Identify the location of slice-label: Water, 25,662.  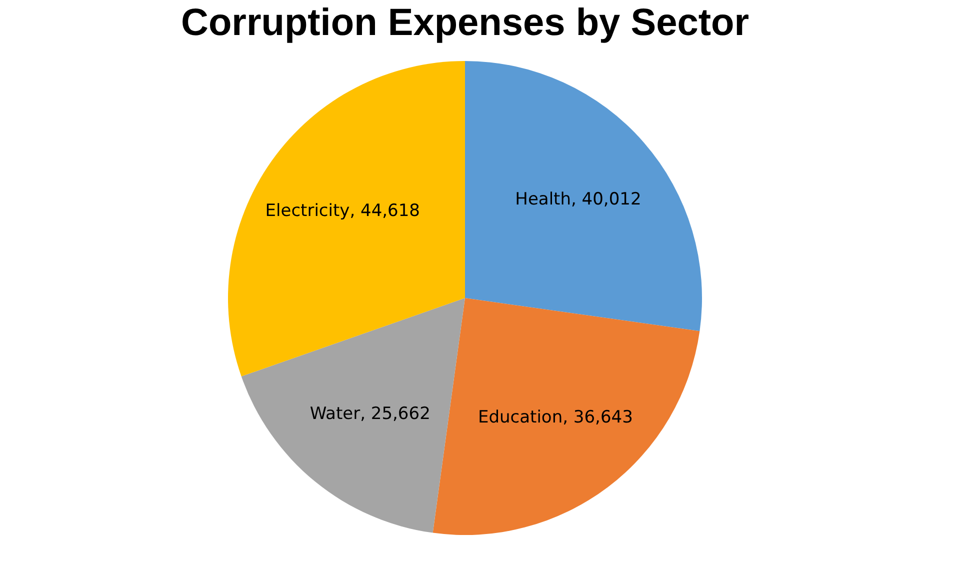
(370, 414).